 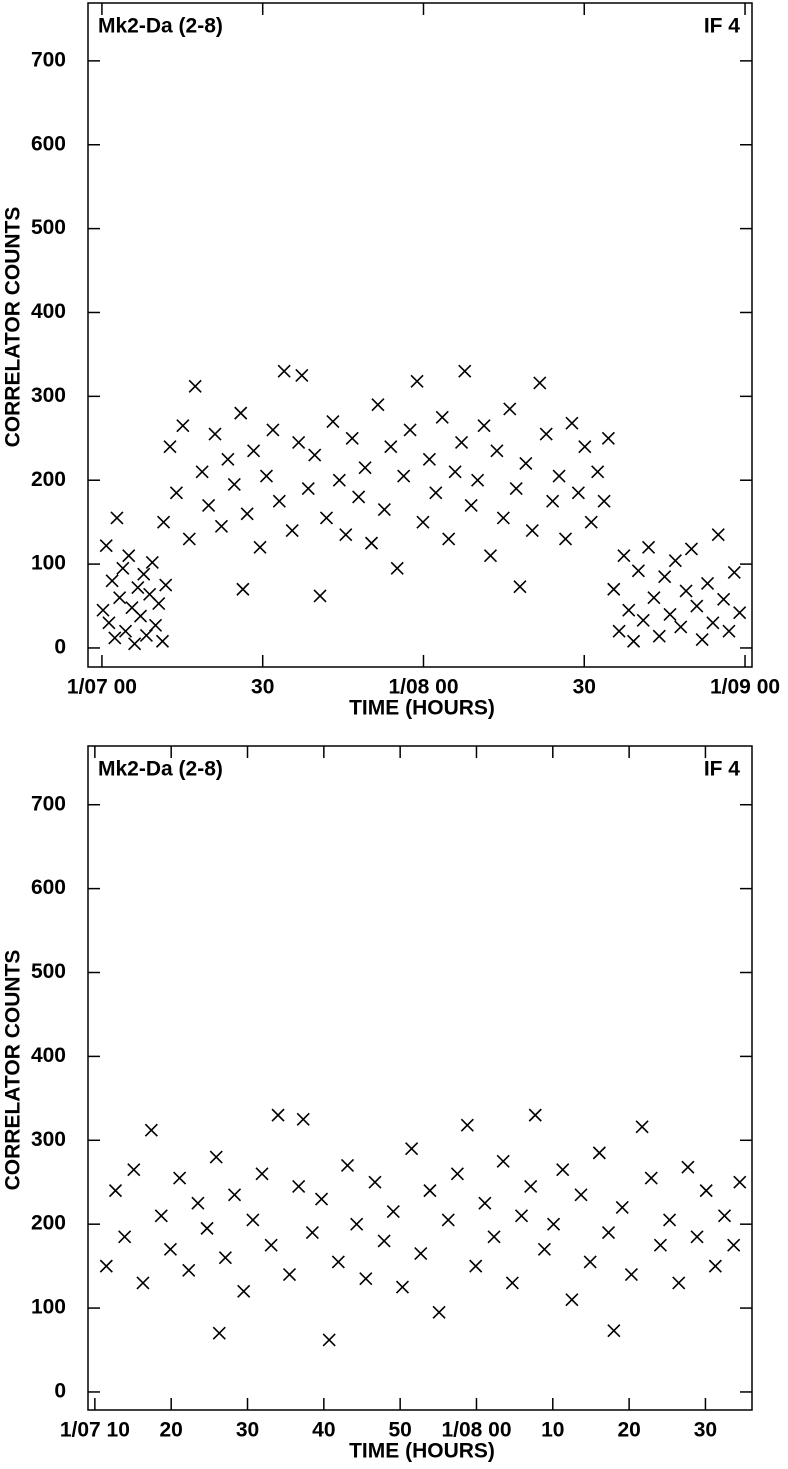 I want to click on x-tick-label: 20, so click(x=628, y=1430).